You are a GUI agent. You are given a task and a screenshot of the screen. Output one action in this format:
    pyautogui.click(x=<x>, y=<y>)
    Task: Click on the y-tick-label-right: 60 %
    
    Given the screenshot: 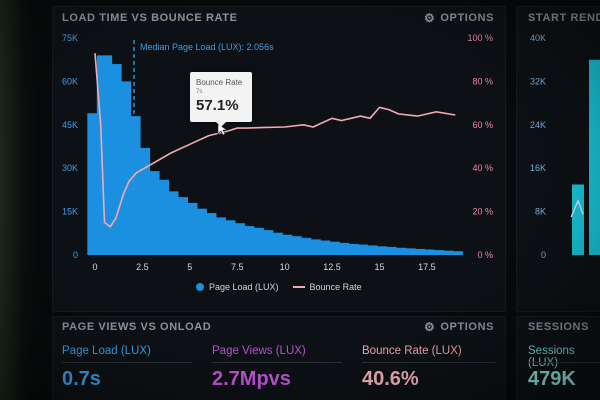 What is the action you would take?
    pyautogui.click(x=482, y=125)
    